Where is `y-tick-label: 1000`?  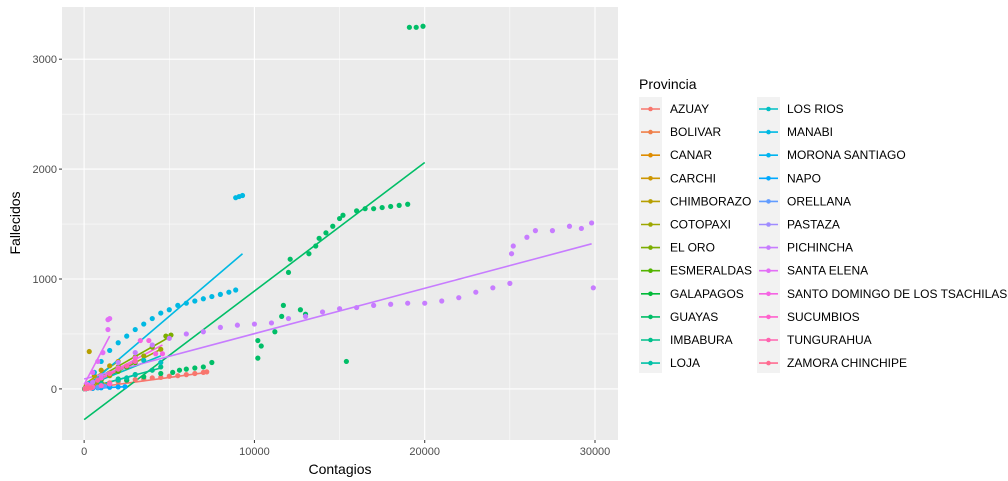 y-tick-label: 1000 is located at coordinates (45, 280).